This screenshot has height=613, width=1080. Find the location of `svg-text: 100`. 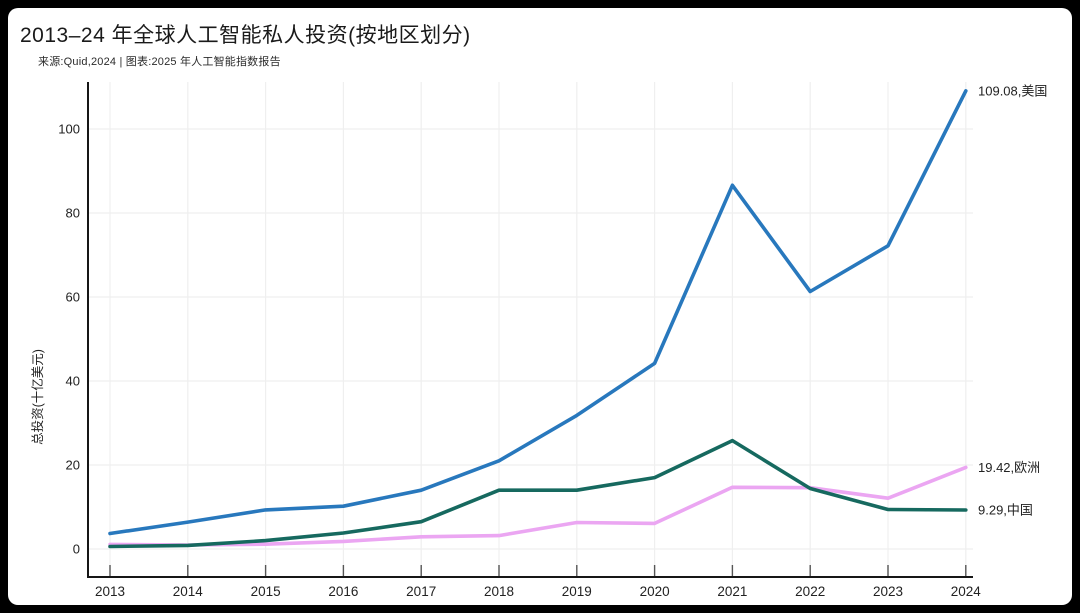

svg-text: 100 is located at coordinates (69, 129).